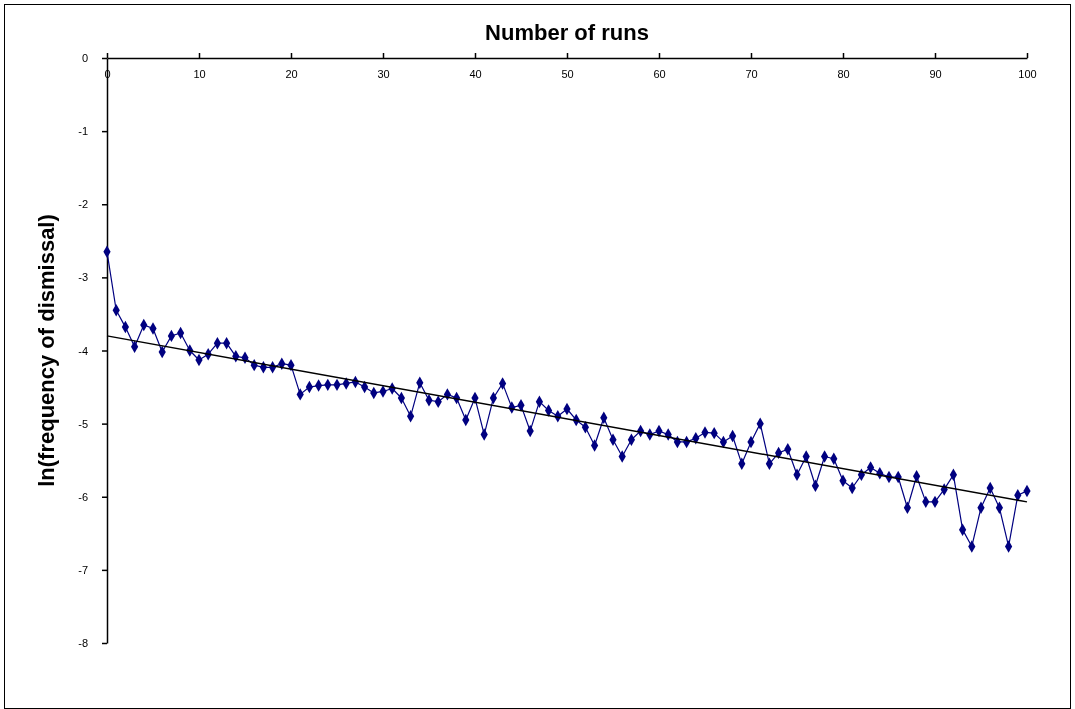 The image size is (1075, 709). Describe the element at coordinates (83, 204) in the screenshot. I see `y-tick-label: -2` at that location.